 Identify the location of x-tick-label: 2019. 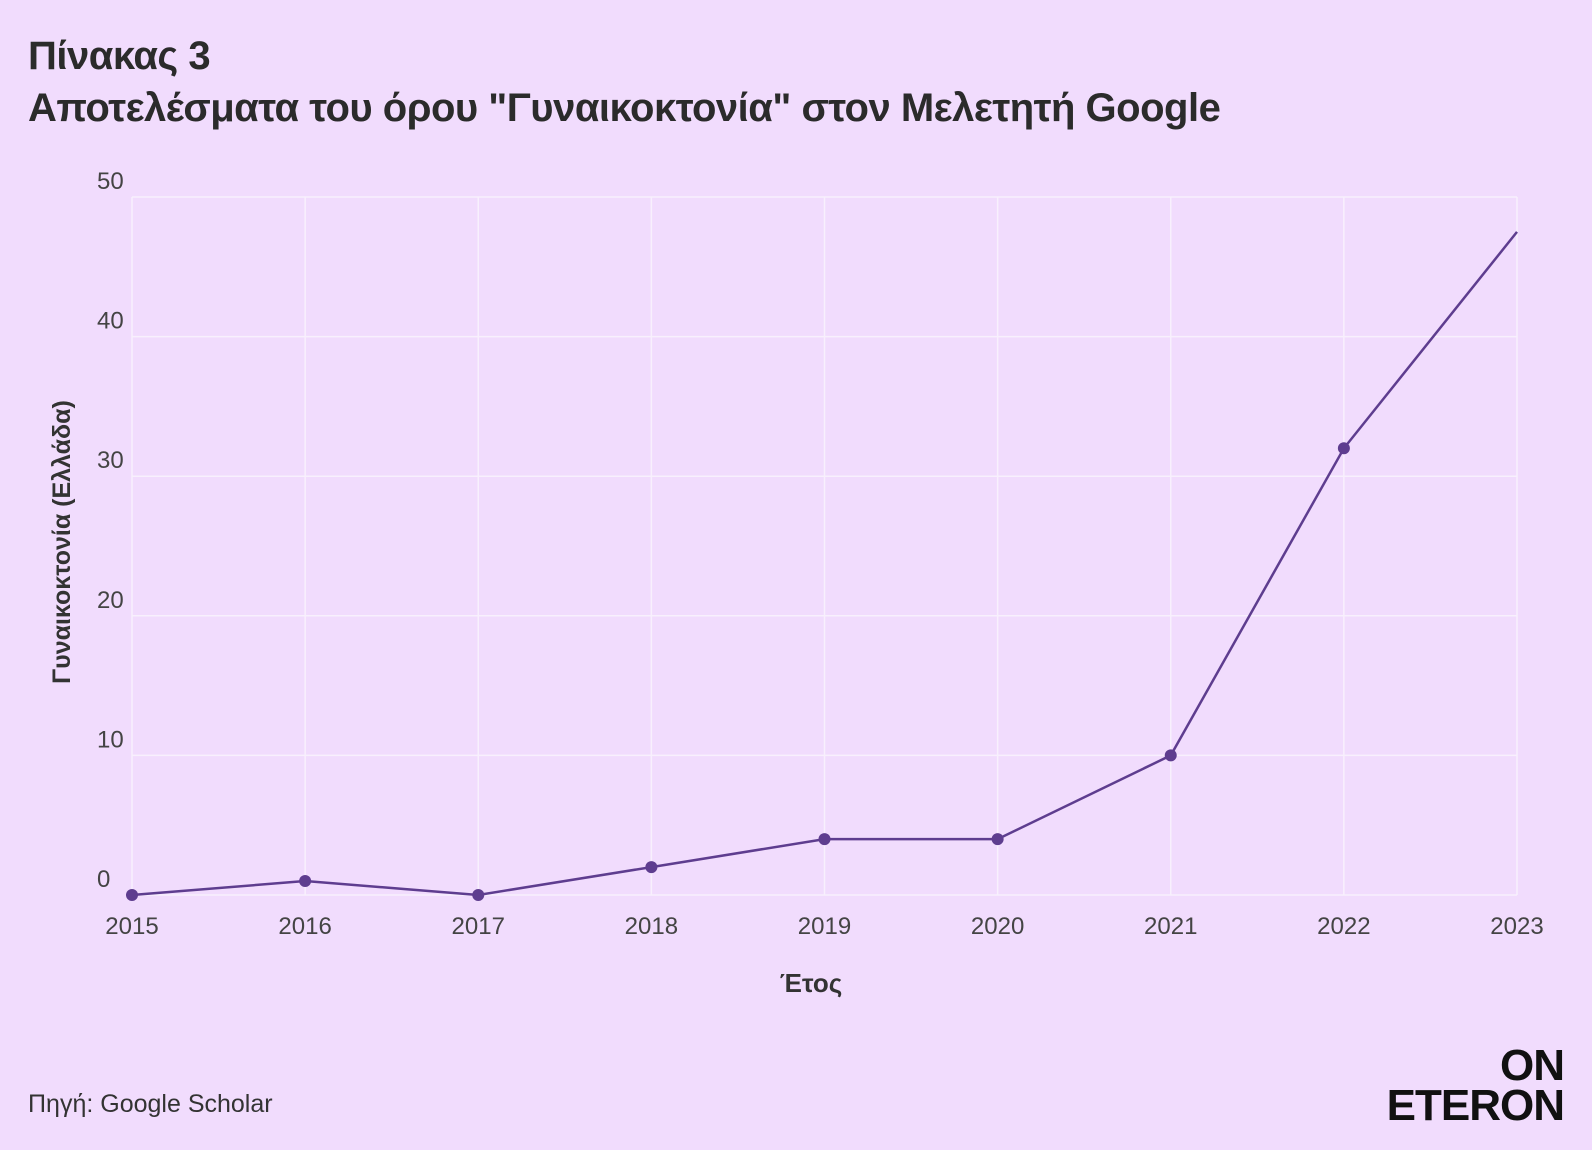
(824, 926).